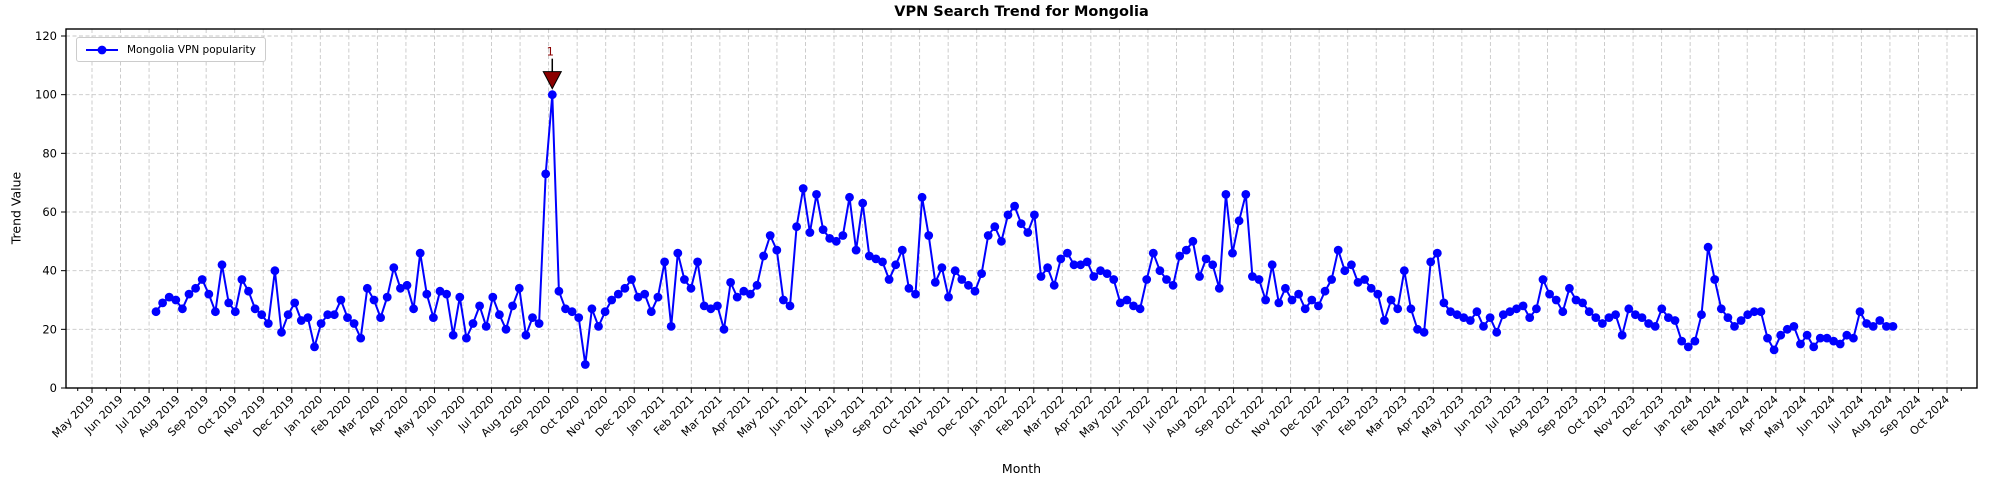  What do you see at coordinates (49, 153) in the screenshot?
I see `svg-text: 80` at bounding box center [49, 153].